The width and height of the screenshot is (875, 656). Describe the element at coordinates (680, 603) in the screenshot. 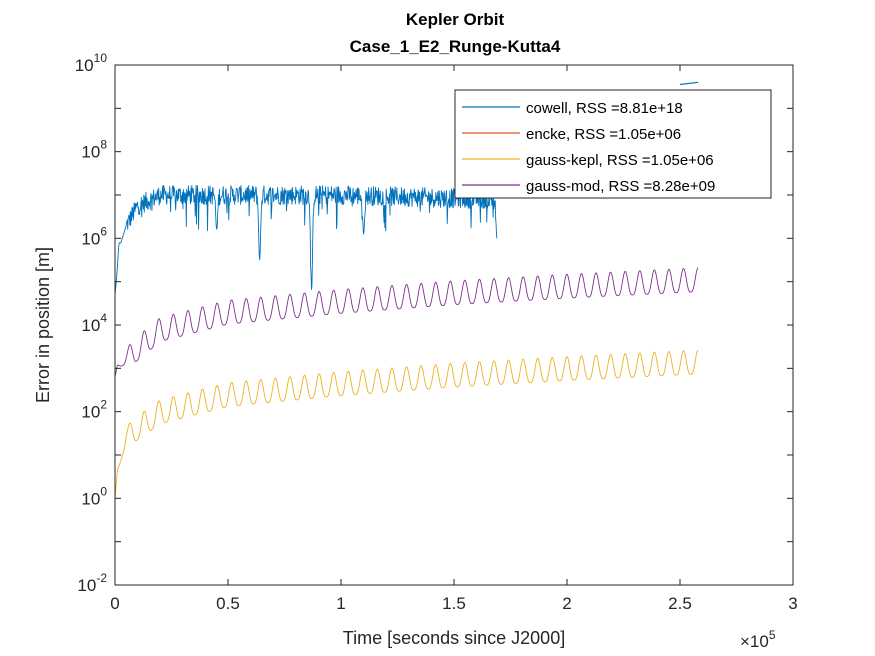

I see `x-tick-label: 2.5` at that location.